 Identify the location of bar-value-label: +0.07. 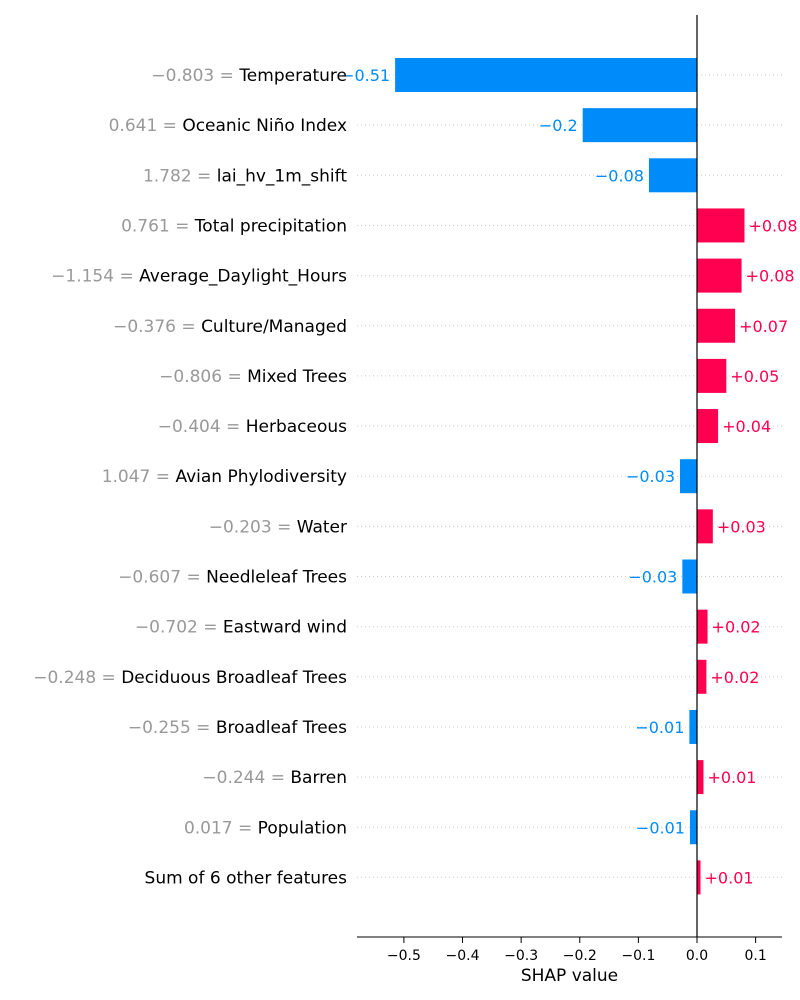
(763, 326).